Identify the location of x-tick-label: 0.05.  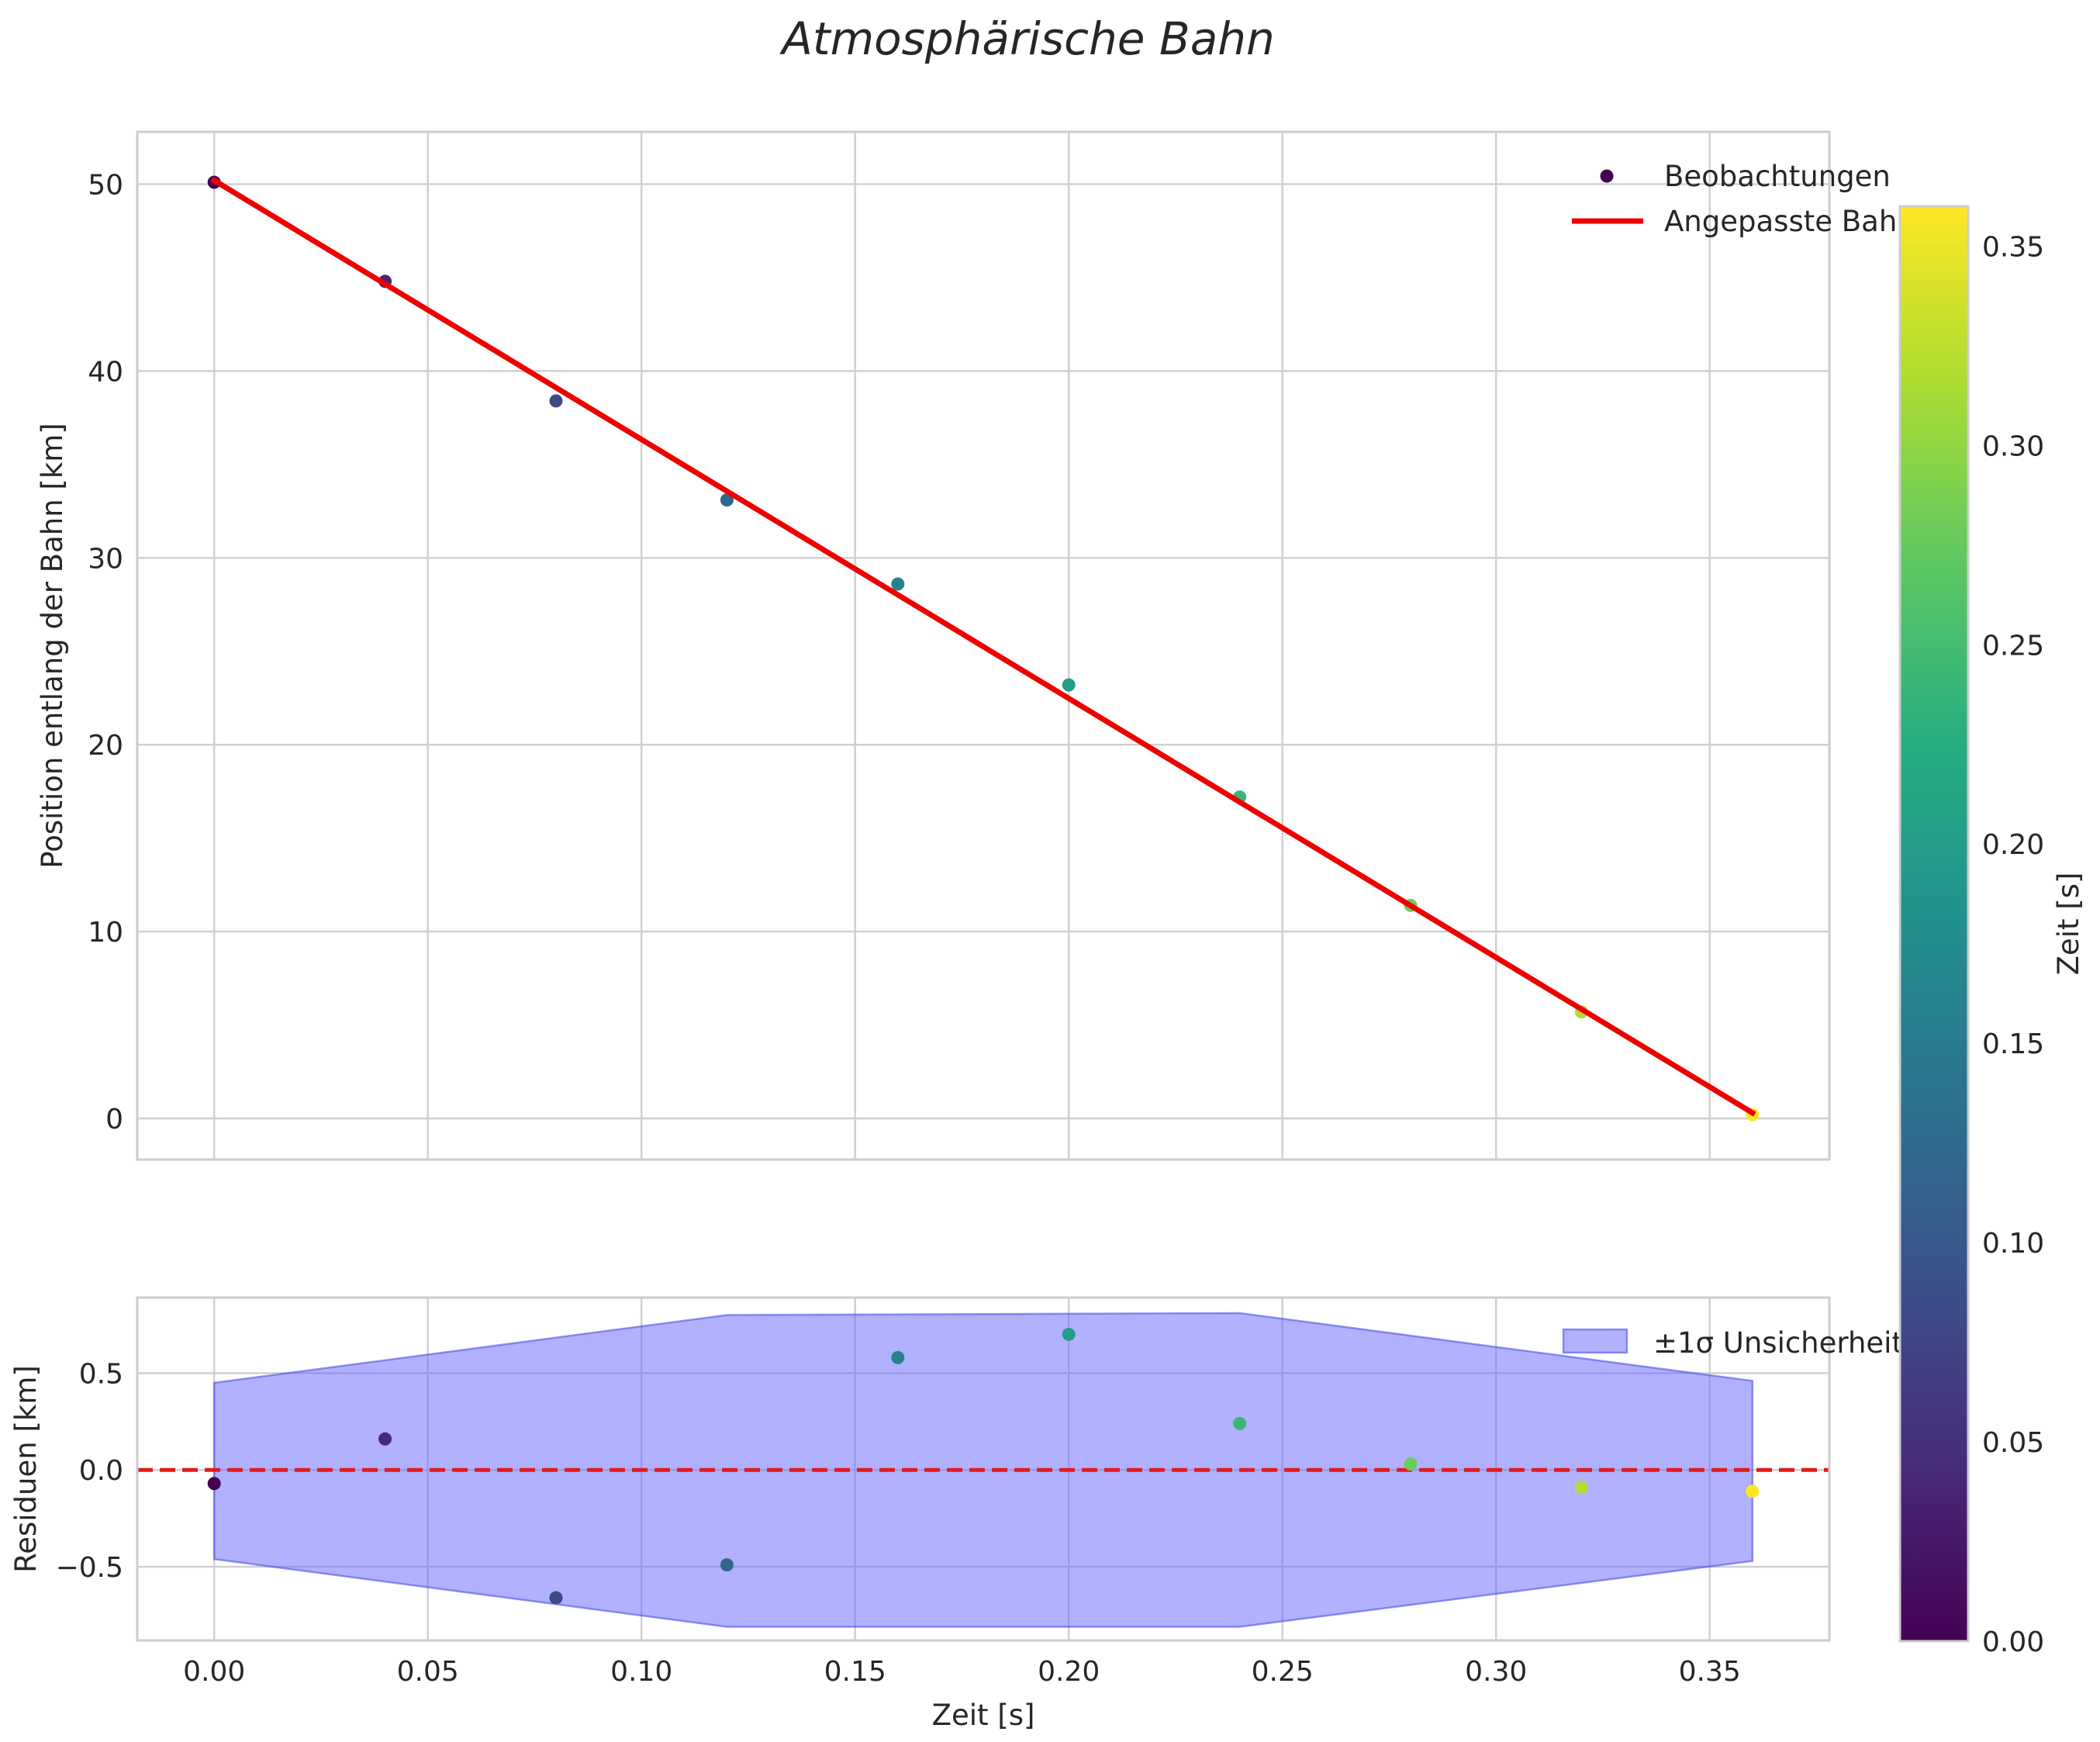
(428, 1672).